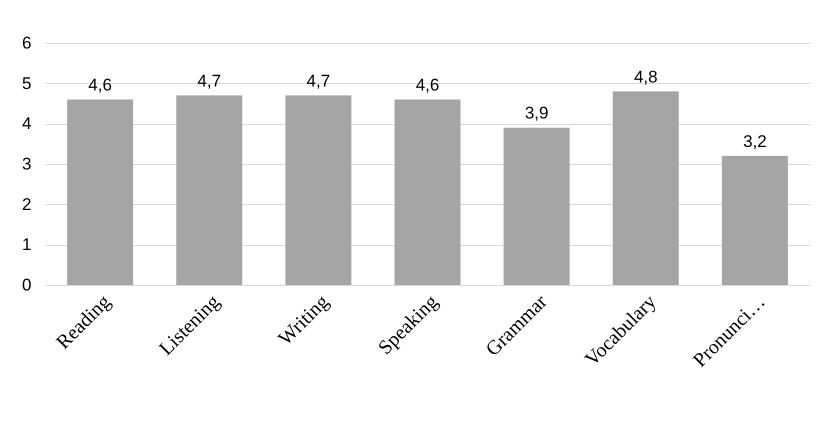  Describe the element at coordinates (755, 141) in the screenshot. I see `data-label: 3,2` at that location.